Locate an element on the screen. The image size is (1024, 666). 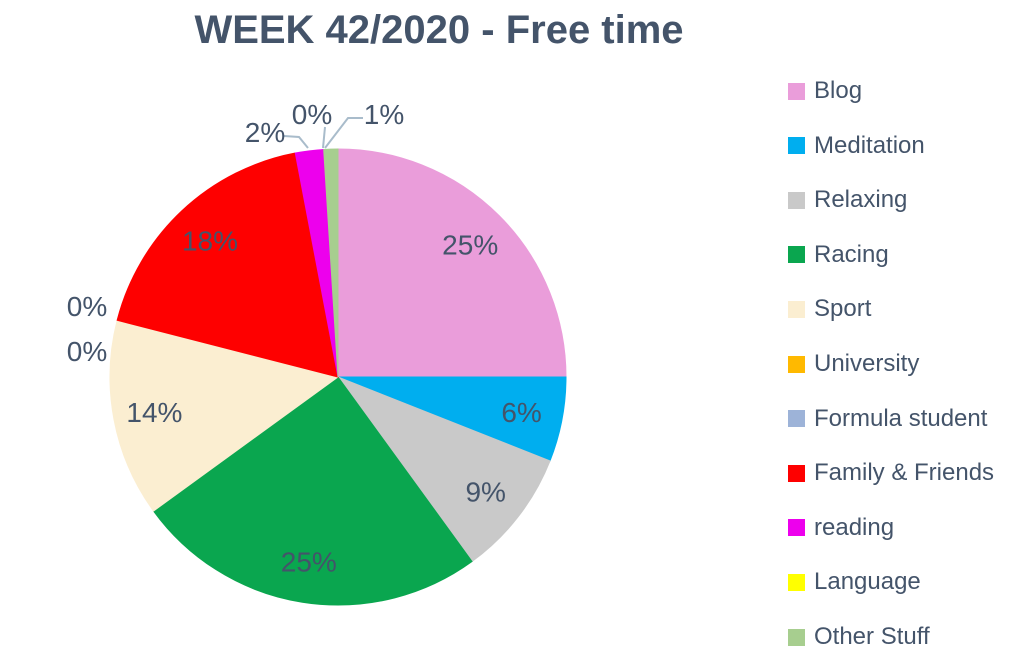
legend-item-relaxing: Relaxing is located at coordinates (848, 200).